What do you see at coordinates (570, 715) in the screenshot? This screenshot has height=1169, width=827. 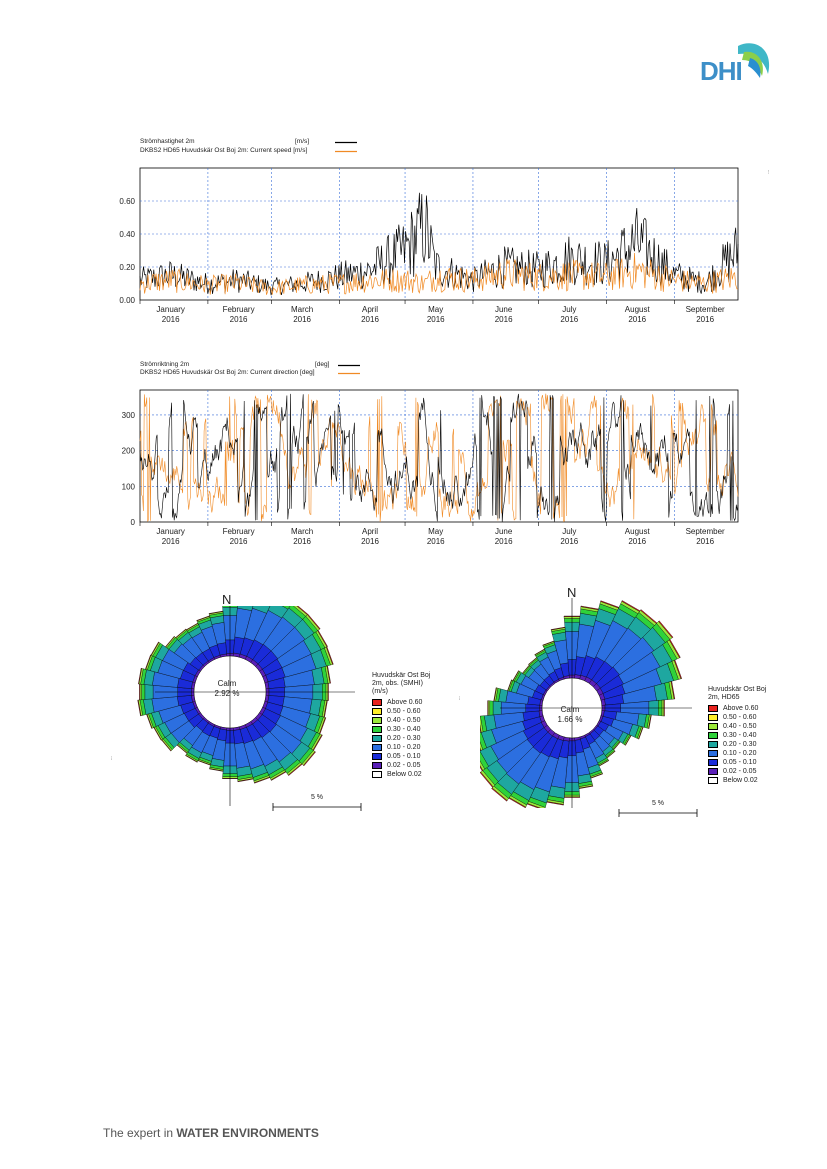 I see `rose-right-calm: Calm 1.66 %` at bounding box center [570, 715].